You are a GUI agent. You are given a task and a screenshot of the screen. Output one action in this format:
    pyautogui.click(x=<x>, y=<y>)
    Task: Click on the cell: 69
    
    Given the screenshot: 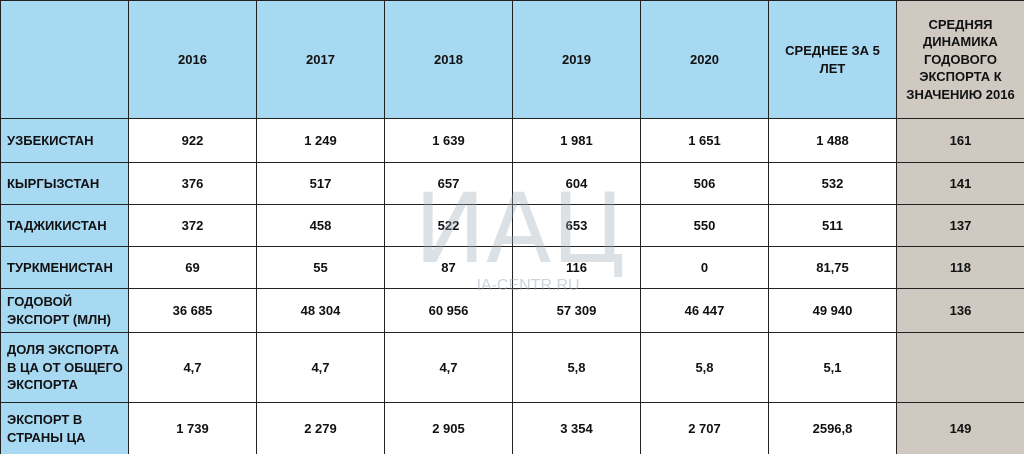 What is the action you would take?
    pyautogui.click(x=192, y=267)
    